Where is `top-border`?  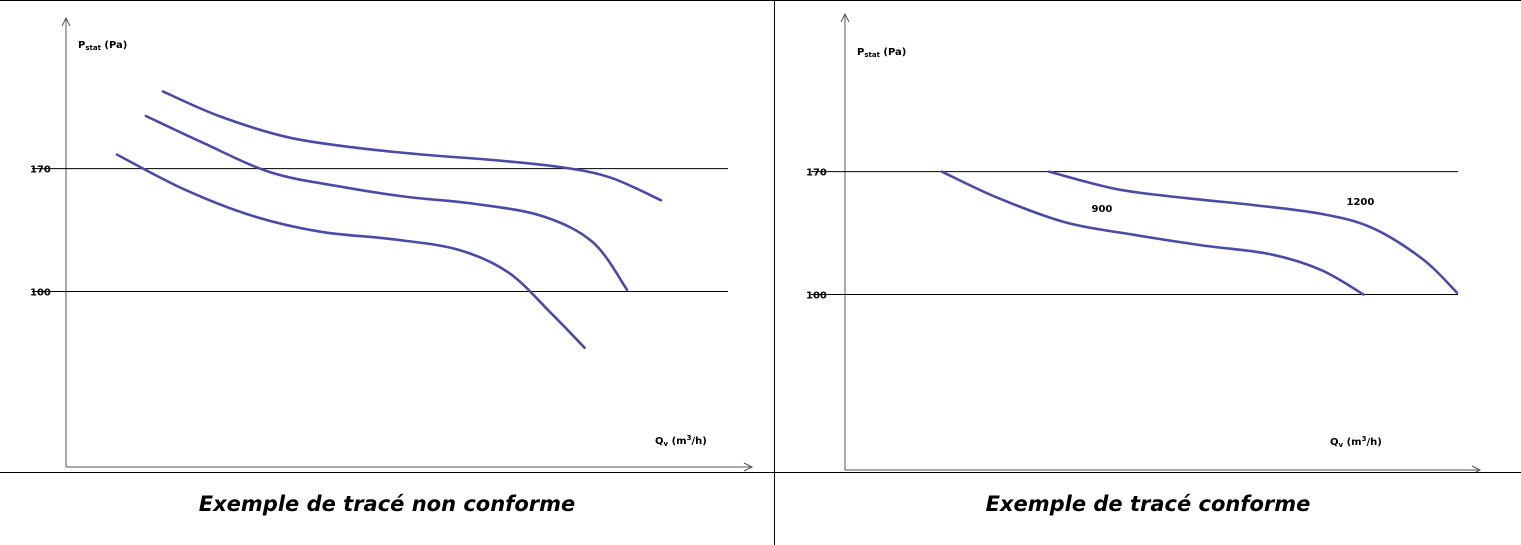
top-border is located at coordinates (760, 0).